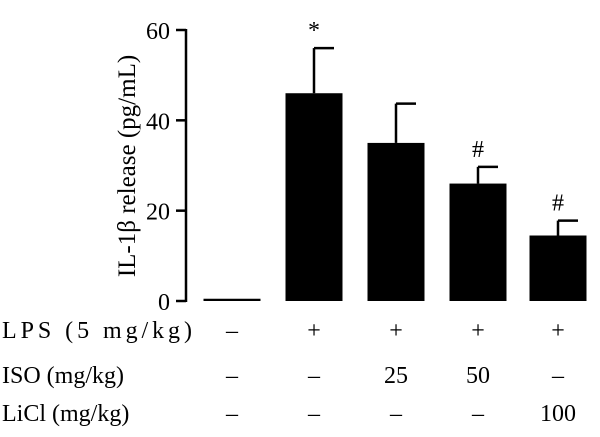  Describe the element at coordinates (314, 31) in the screenshot. I see `significance-label: *` at that location.